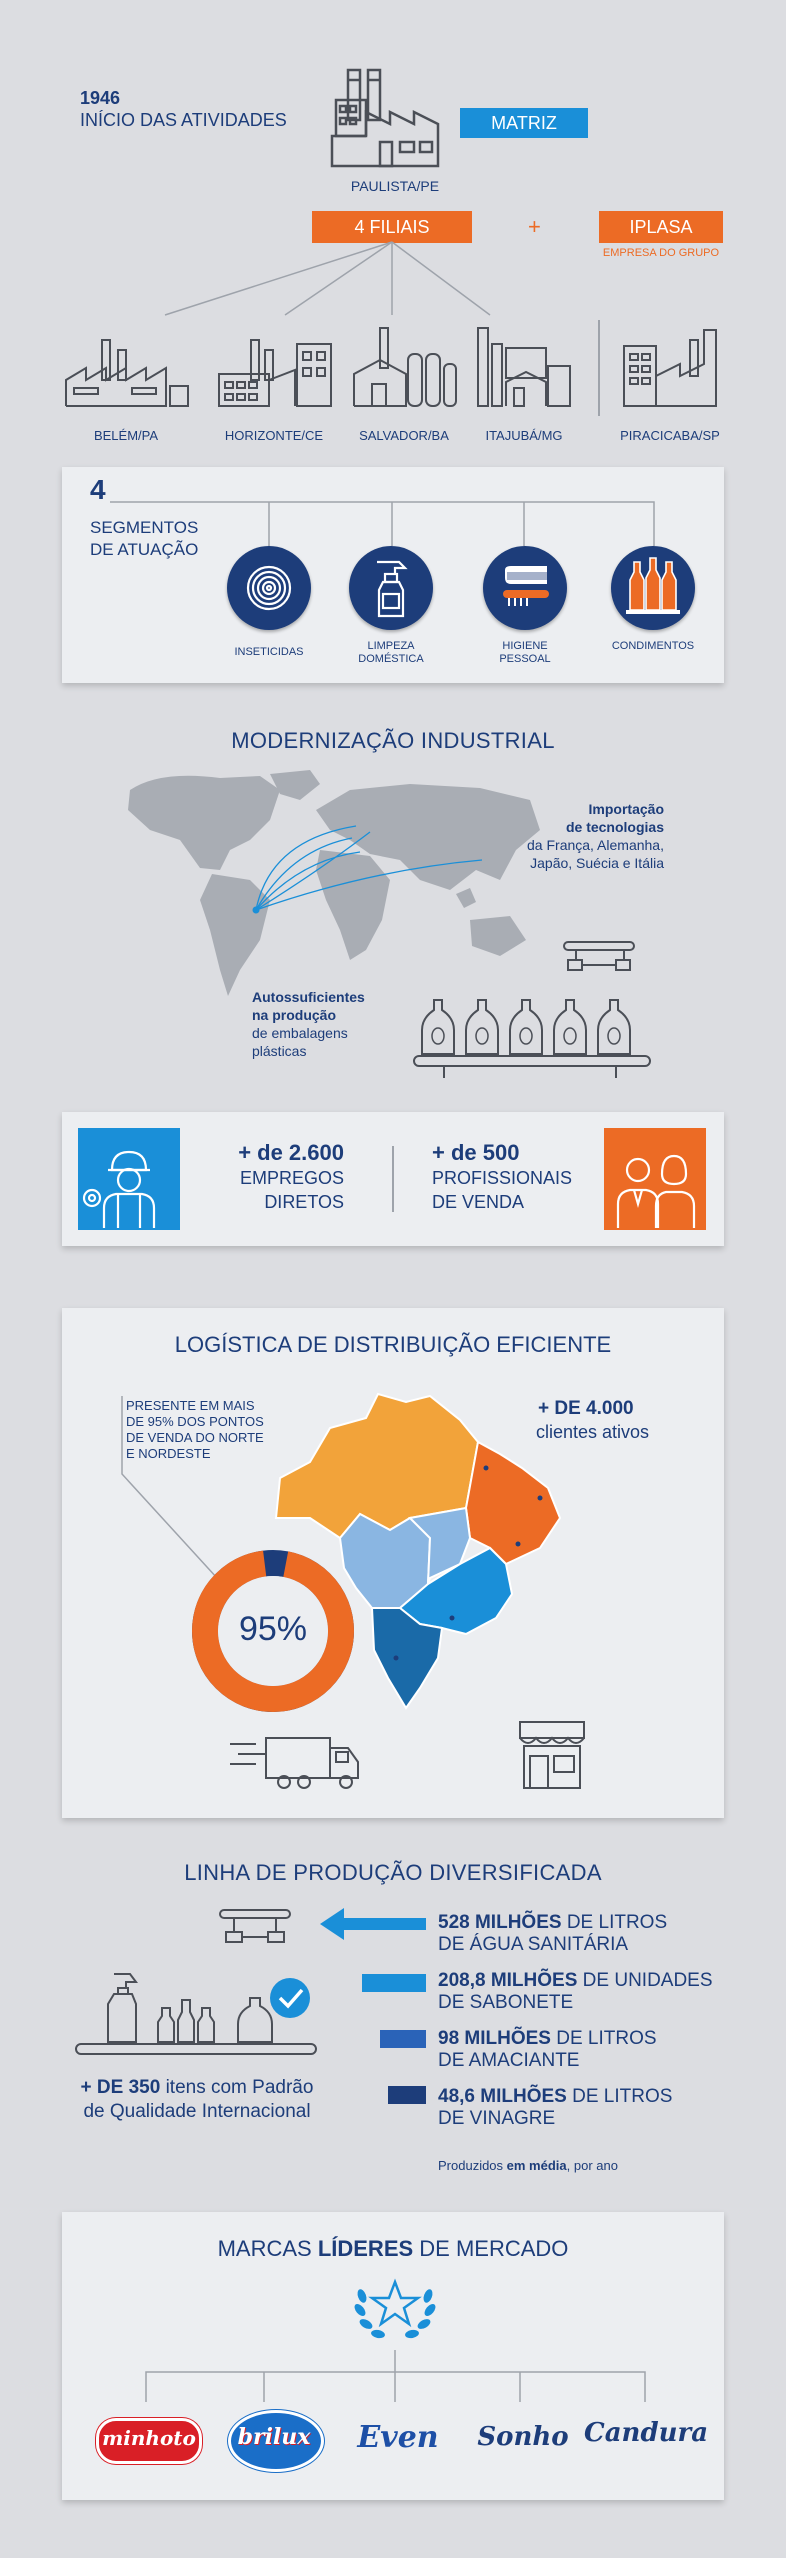 The width and height of the screenshot is (786, 2558). I want to click on matriz-badge, so click(524, 123).